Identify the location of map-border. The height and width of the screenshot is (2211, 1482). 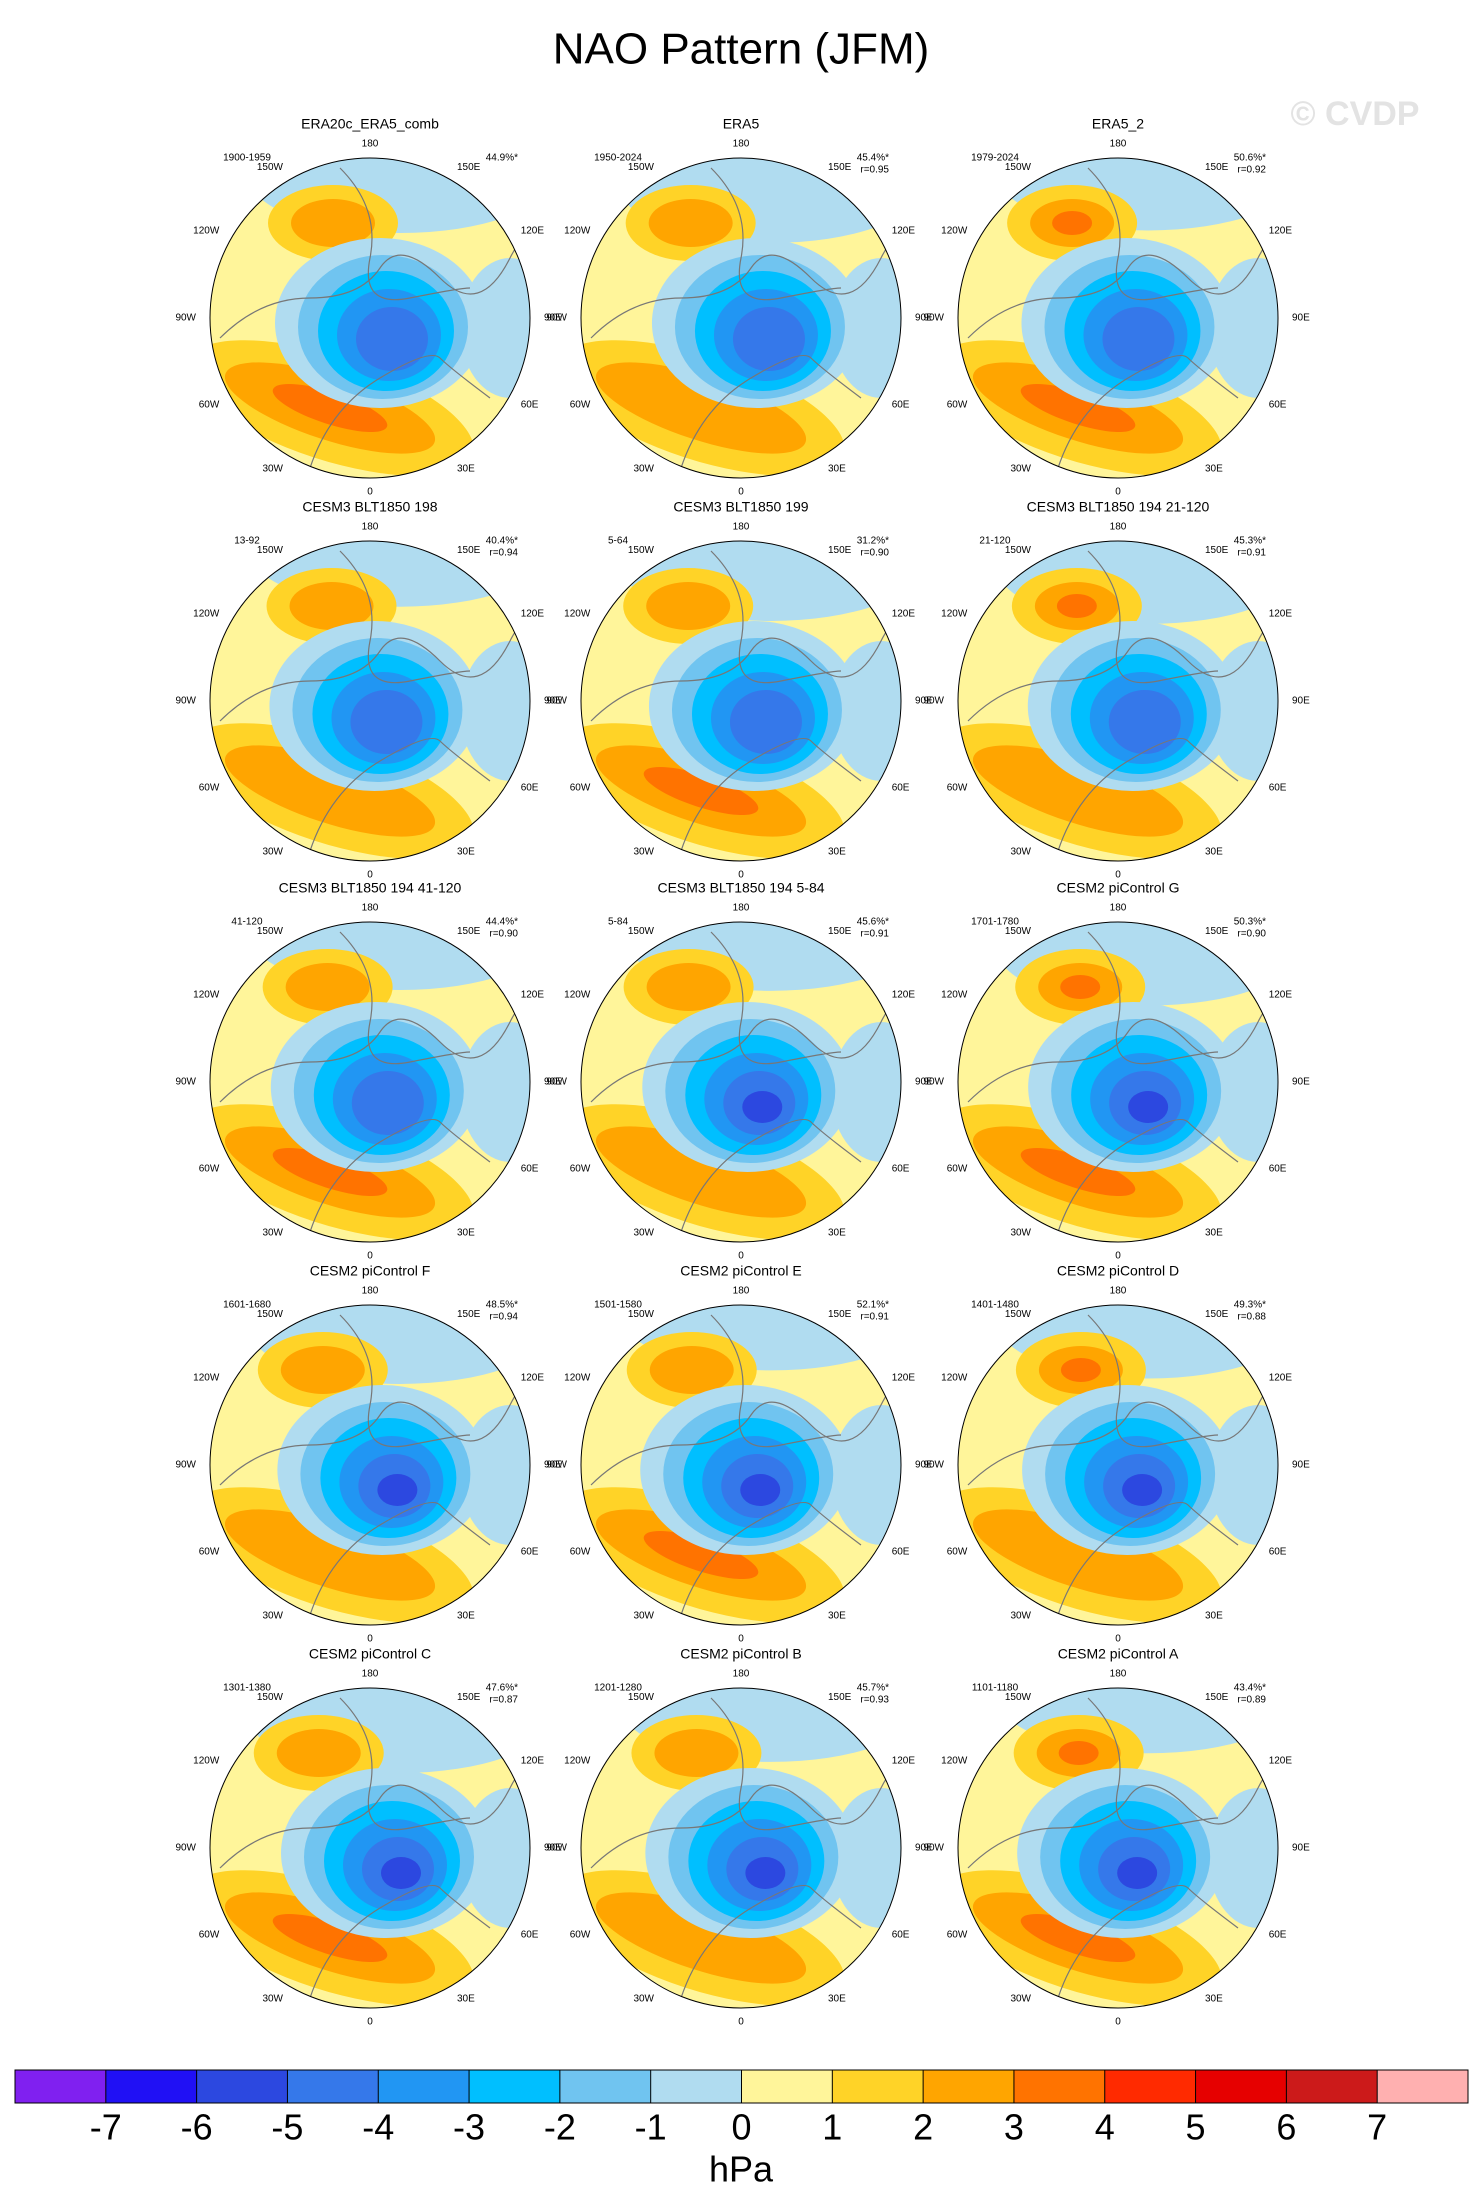
(370, 701).